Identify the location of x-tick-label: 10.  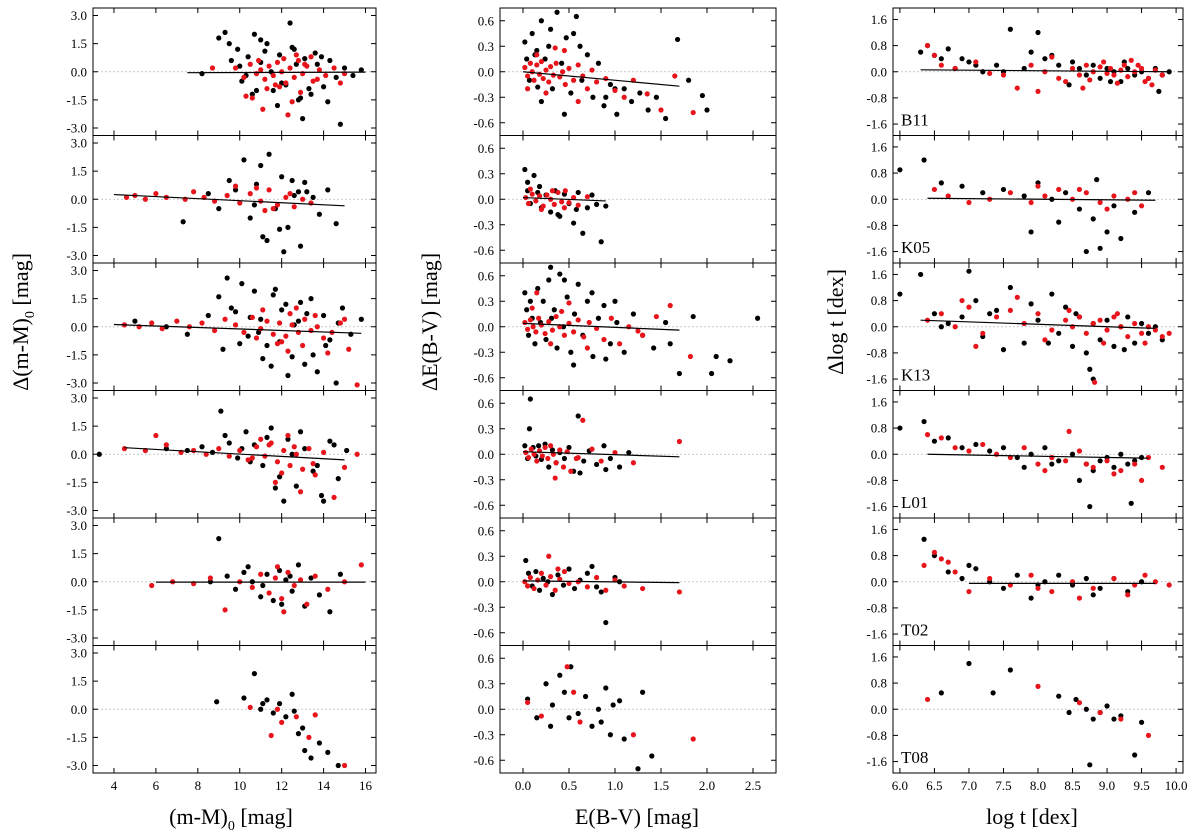
(239, 785).